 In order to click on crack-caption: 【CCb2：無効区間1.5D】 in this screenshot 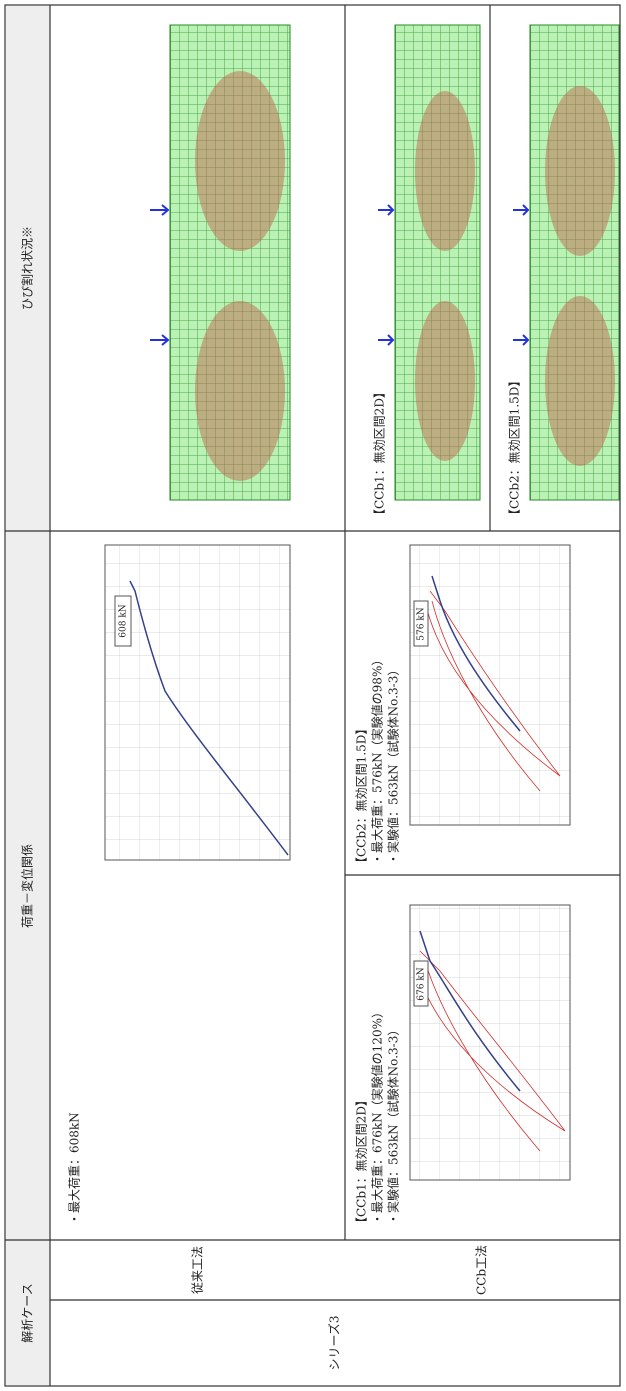, I will do `click(514, 448)`.